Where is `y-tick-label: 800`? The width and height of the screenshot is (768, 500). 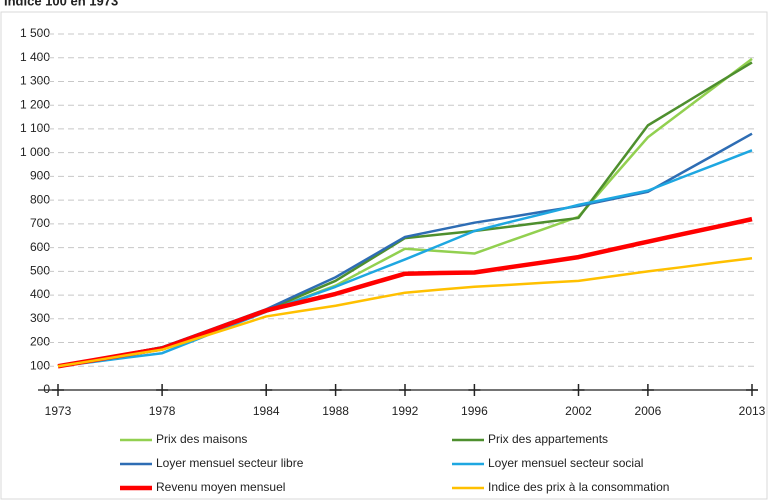
y-tick-label: 800 is located at coordinates (40, 199).